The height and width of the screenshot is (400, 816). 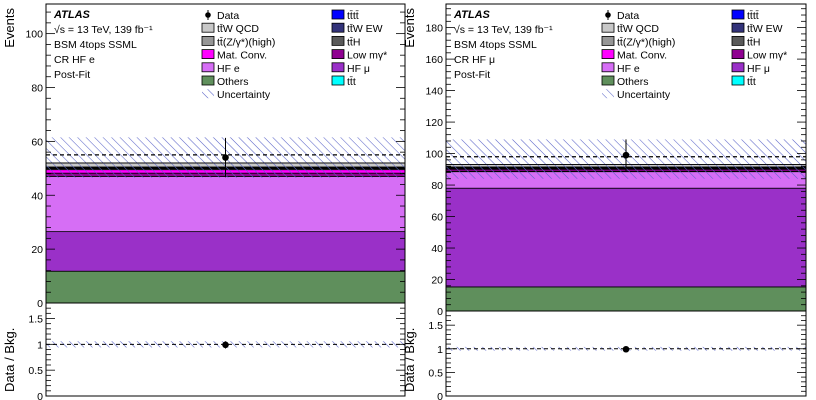 I want to click on stack-bar-others, so click(x=626, y=299).